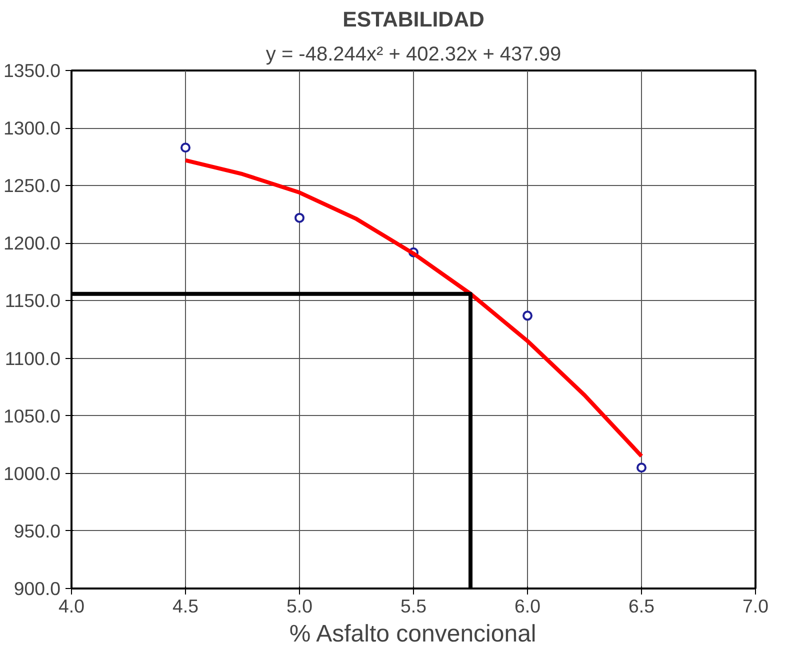 The width and height of the screenshot is (792, 660). I want to click on y-tick-label: 1350.0, so click(31, 70).